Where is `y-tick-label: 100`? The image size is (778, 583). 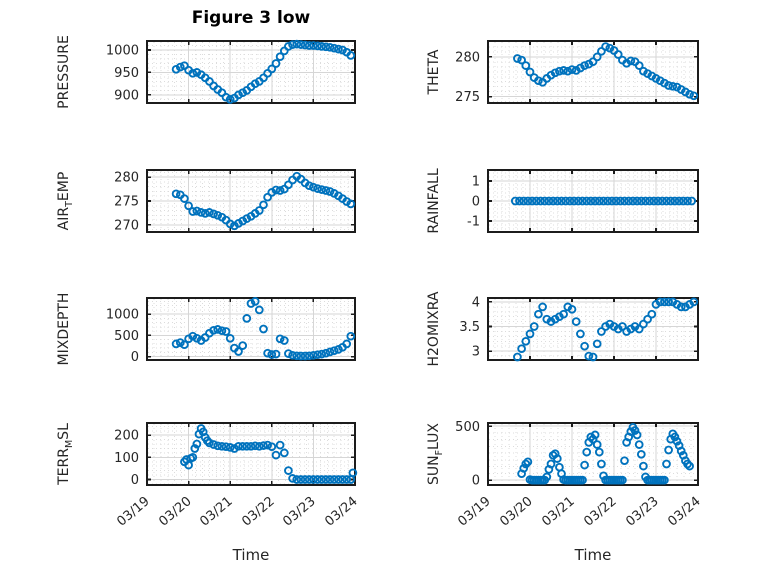
y-tick-label: 100 is located at coordinates (126, 458).